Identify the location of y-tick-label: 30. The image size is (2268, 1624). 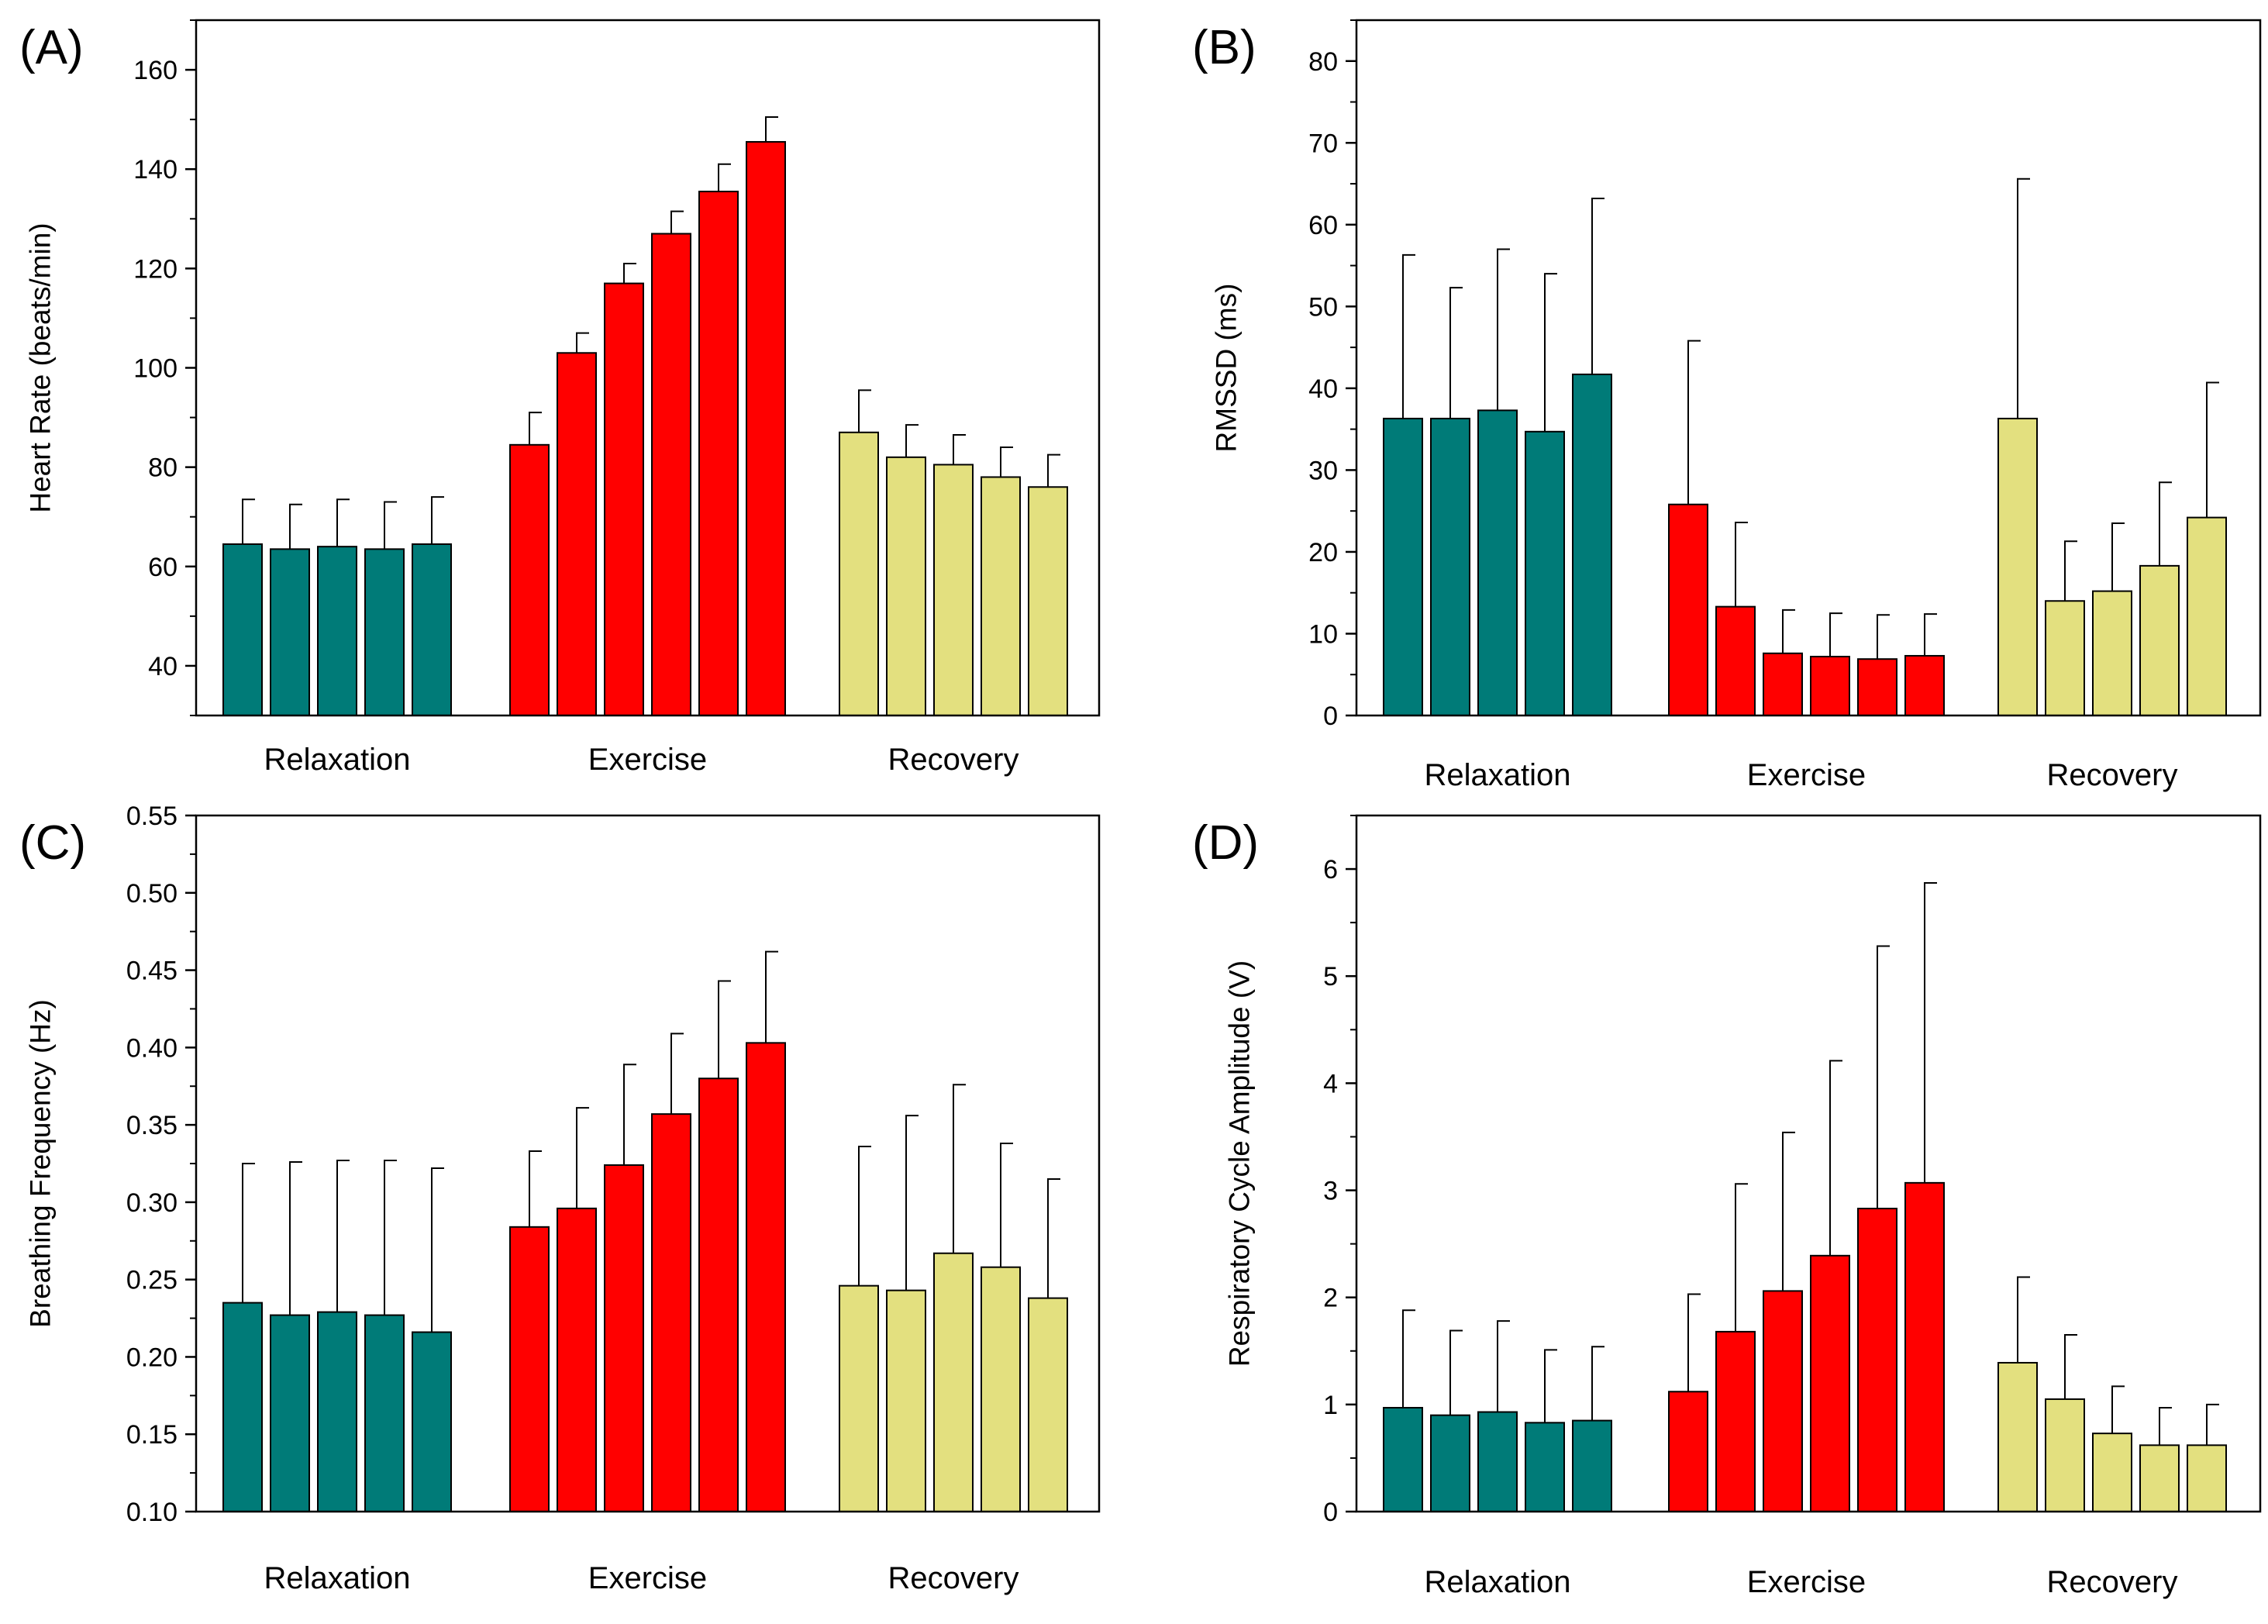
(1323, 470).